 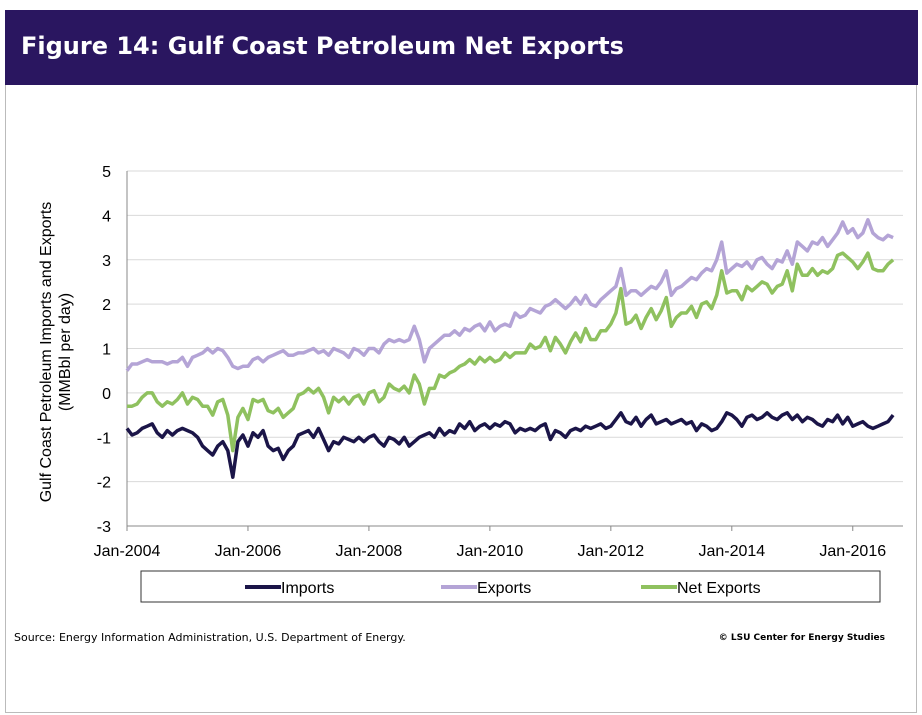 I want to click on x-tick-label: Jan-2016, so click(x=852, y=551).